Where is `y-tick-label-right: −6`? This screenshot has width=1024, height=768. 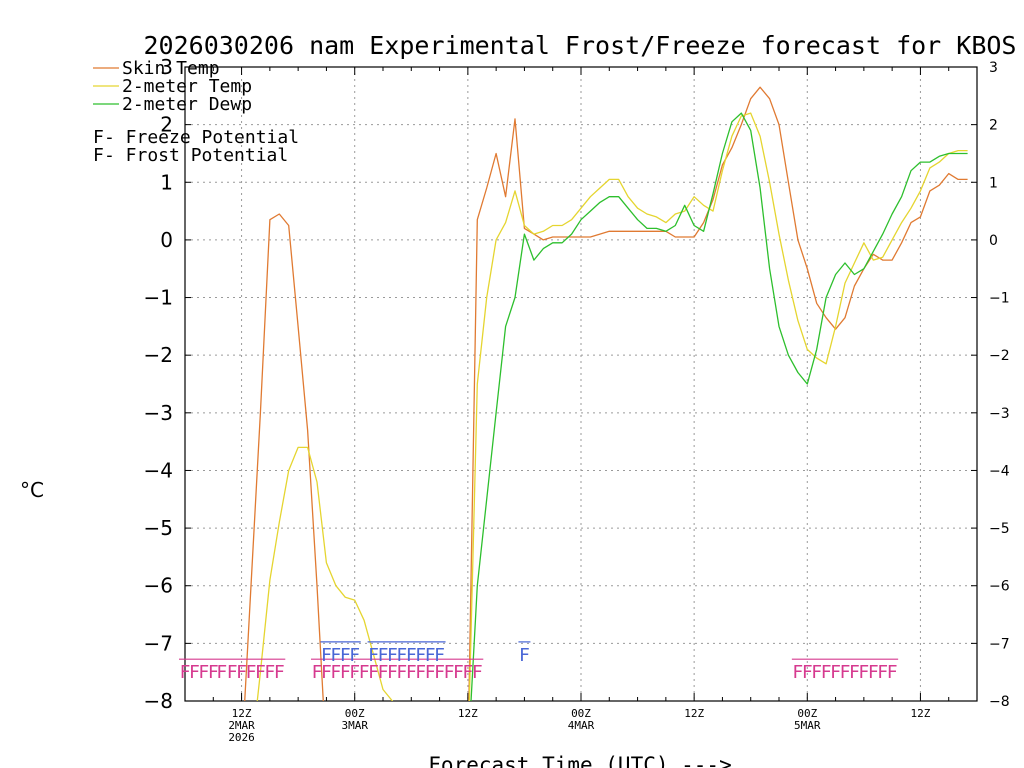
y-tick-label-right: −6 is located at coordinates (999, 587).